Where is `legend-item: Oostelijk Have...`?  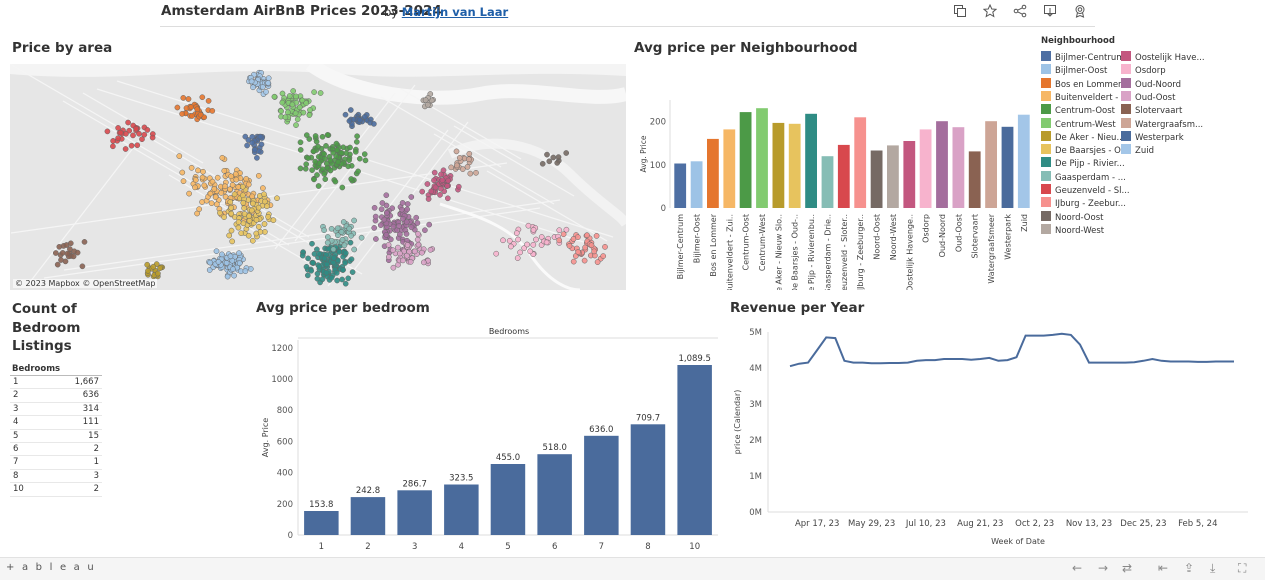 legend-item: Oostelijk Have... is located at coordinates (1163, 57).